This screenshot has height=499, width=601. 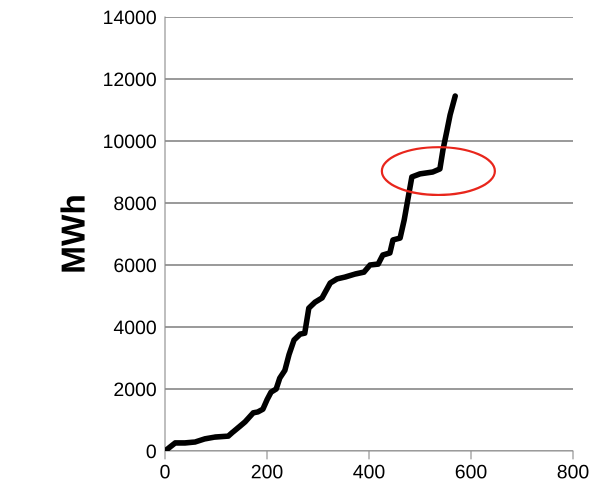 What do you see at coordinates (368, 471) in the screenshot?
I see `x-tick-label: 400` at bounding box center [368, 471].